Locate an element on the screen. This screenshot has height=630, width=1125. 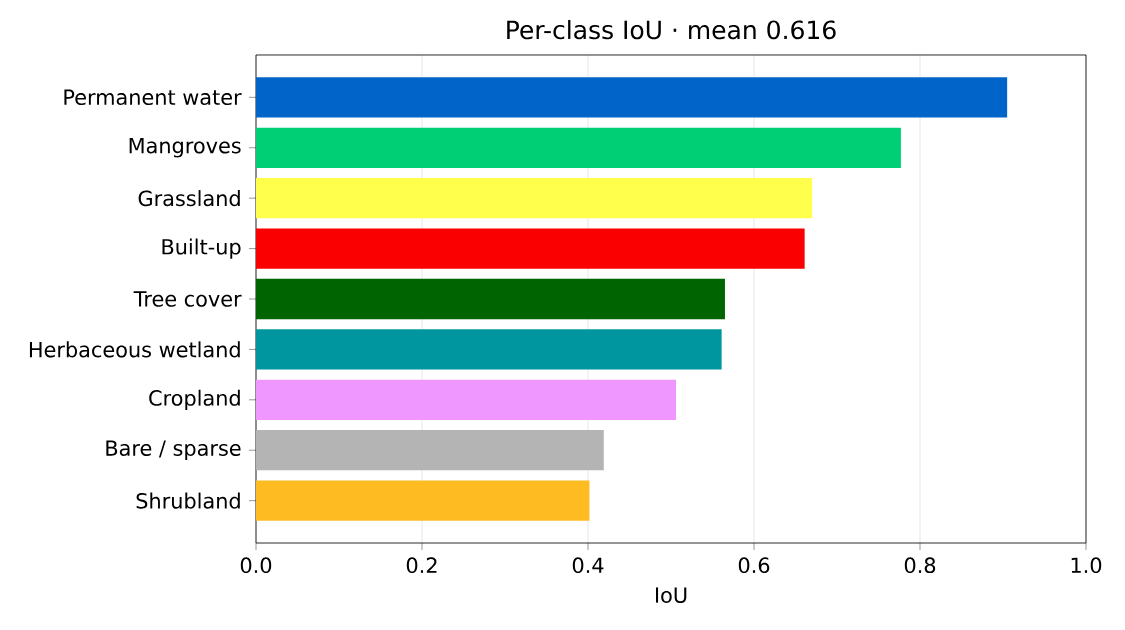
y-tick-label: Grassland is located at coordinates (189, 198).